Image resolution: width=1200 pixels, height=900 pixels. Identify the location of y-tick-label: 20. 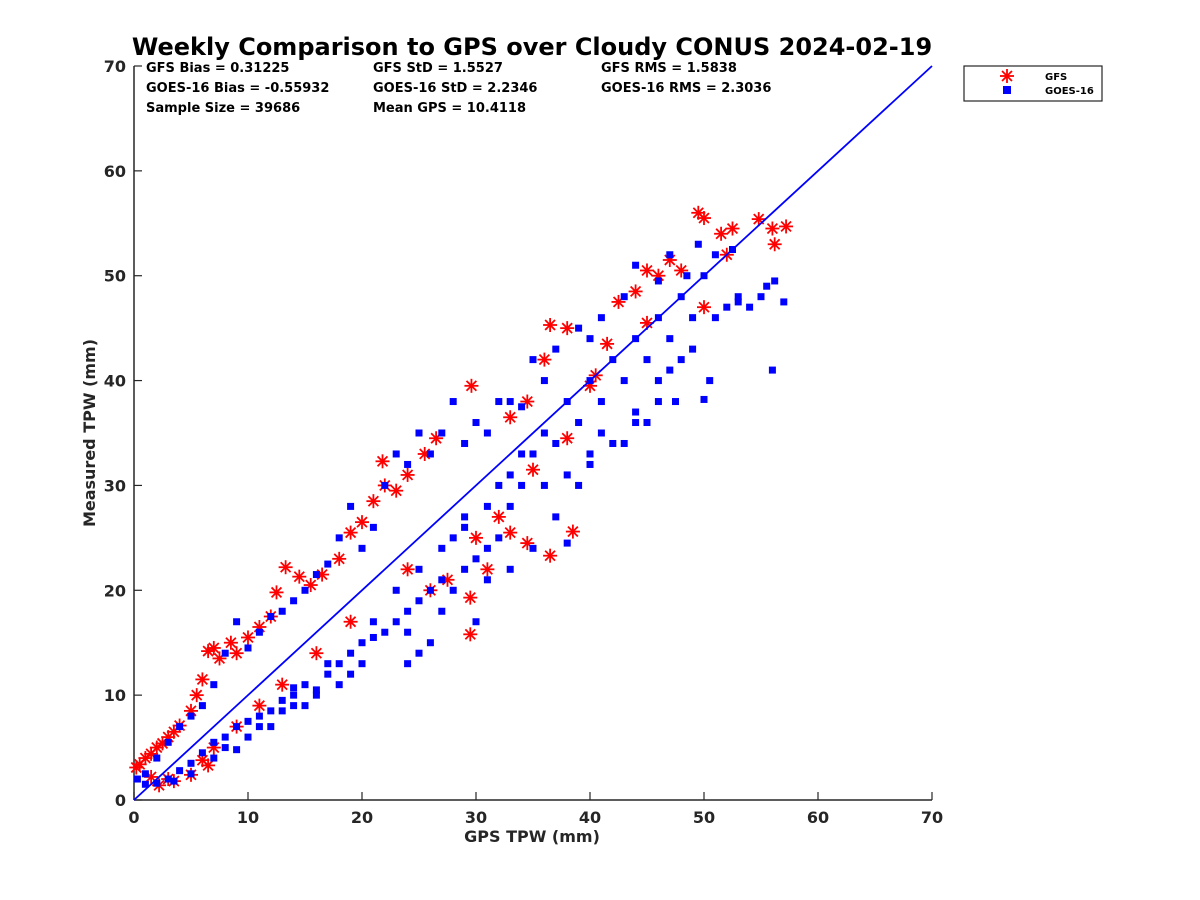
(115, 590).